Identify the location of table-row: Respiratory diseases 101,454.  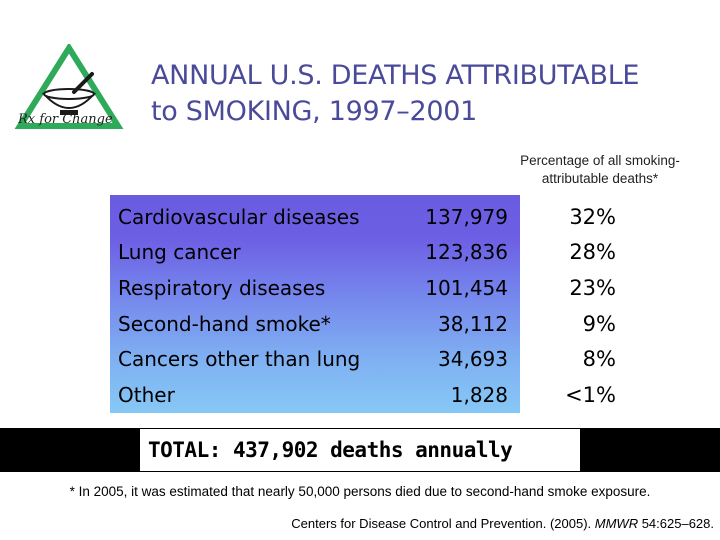
(315, 288).